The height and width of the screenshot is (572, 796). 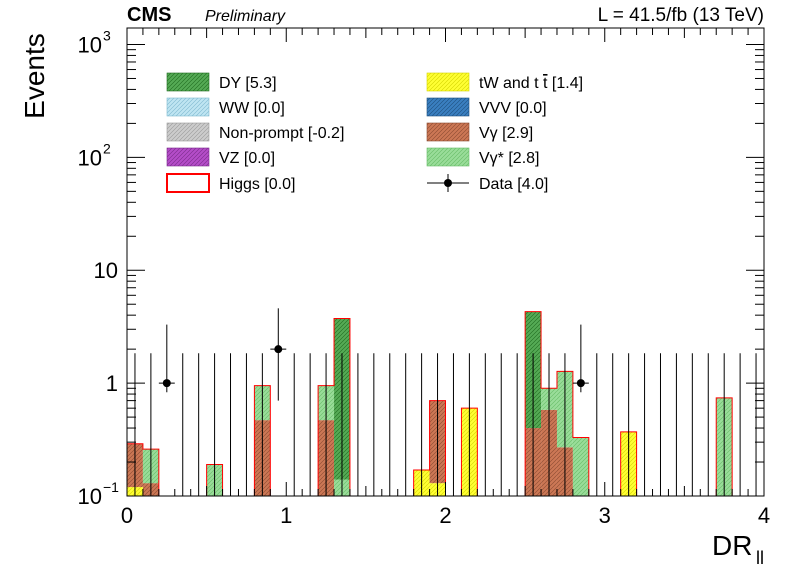 I want to click on legend-item-v-: Vγ* [2.8], so click(x=482, y=157).